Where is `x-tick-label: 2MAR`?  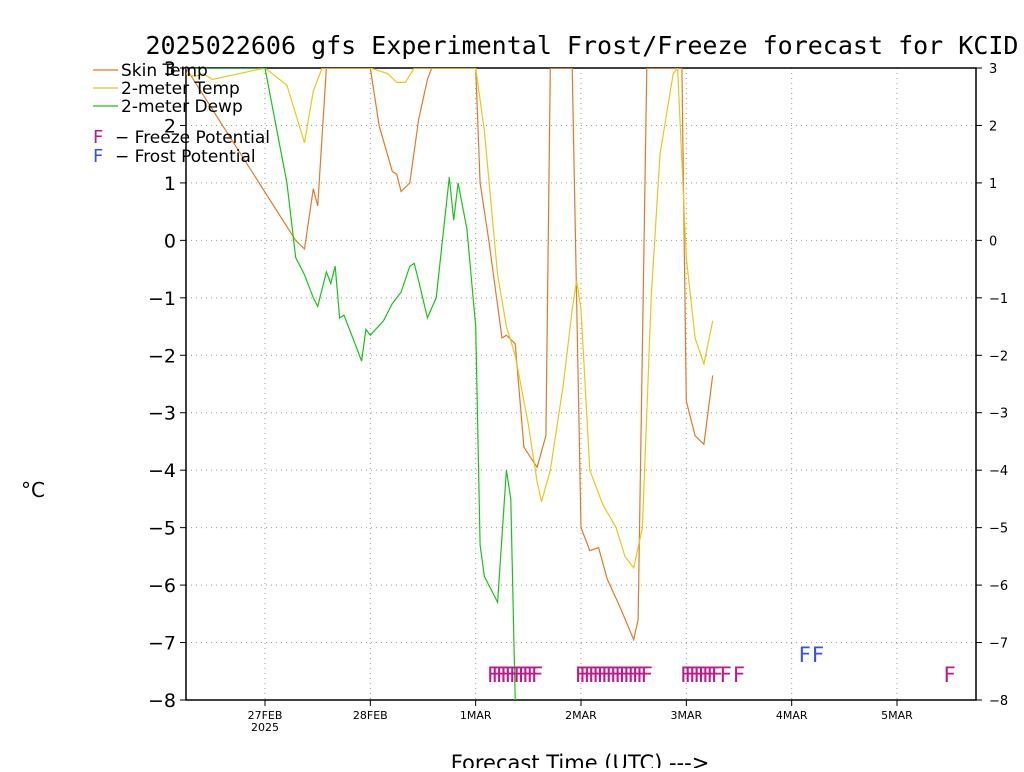 x-tick-label: 2MAR is located at coordinates (581, 715).